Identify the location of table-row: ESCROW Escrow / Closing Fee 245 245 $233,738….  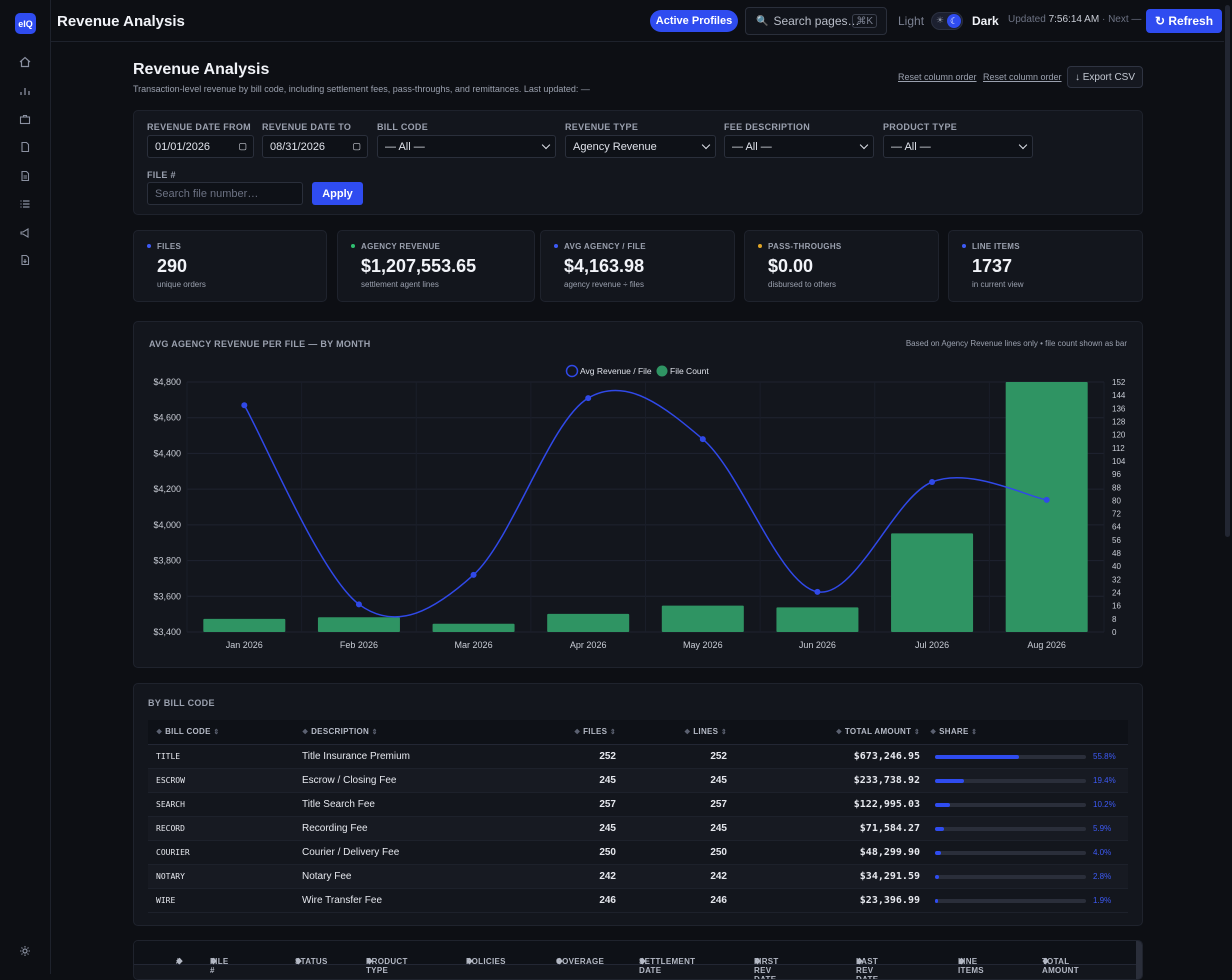
(638, 780).